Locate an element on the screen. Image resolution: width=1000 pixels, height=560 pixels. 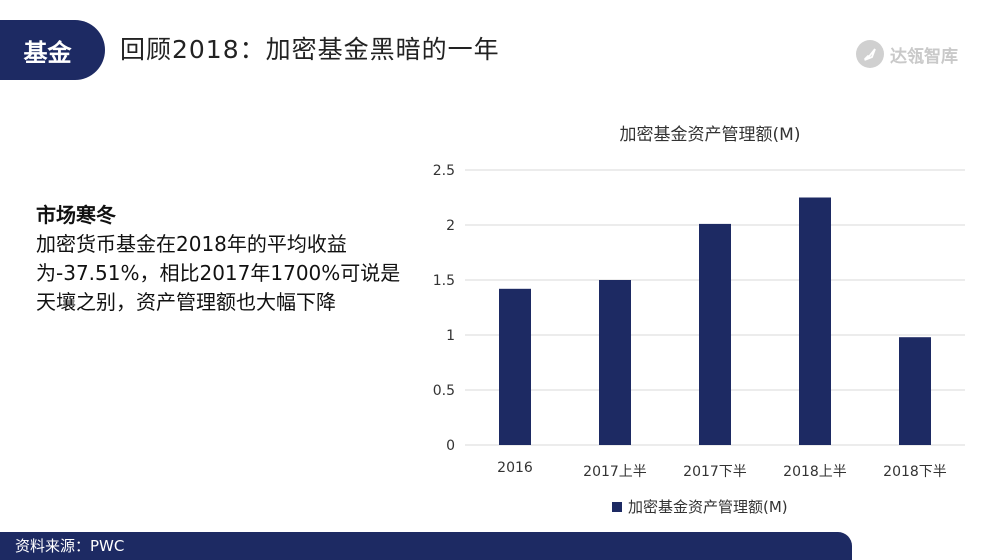
brand-logo: 达瓴智库 is located at coordinates (907, 54).